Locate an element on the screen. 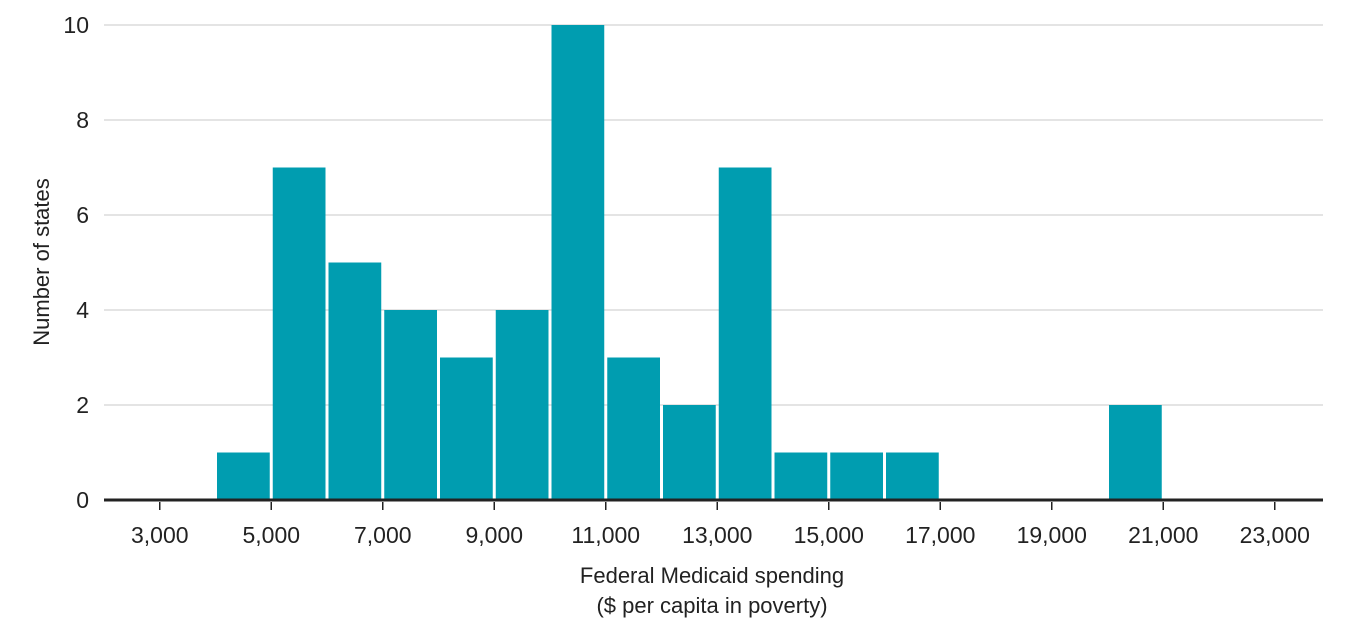 This screenshot has height=634, width=1351. y-tick-label: 8 is located at coordinates (82, 120).